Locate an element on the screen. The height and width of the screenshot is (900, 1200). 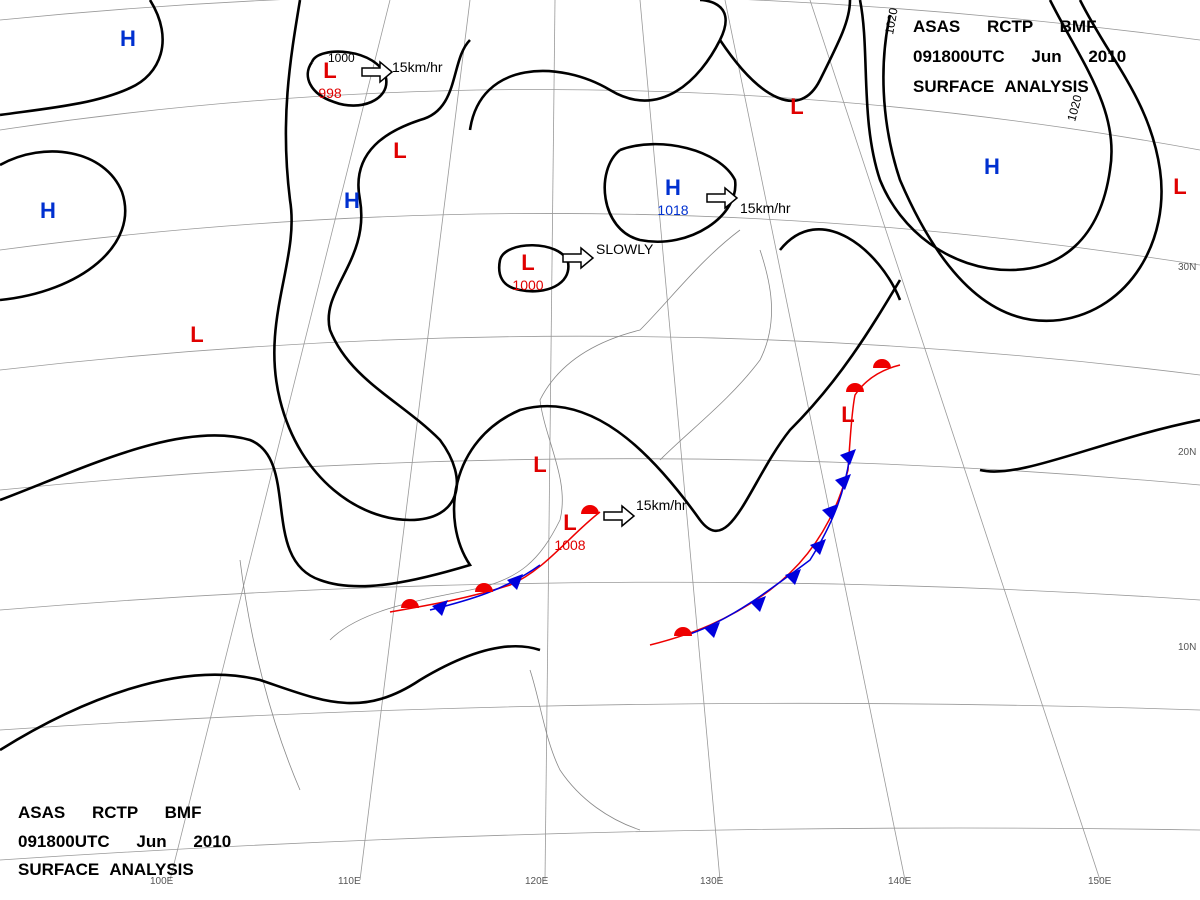
fronts is located at coordinates (645, 502).